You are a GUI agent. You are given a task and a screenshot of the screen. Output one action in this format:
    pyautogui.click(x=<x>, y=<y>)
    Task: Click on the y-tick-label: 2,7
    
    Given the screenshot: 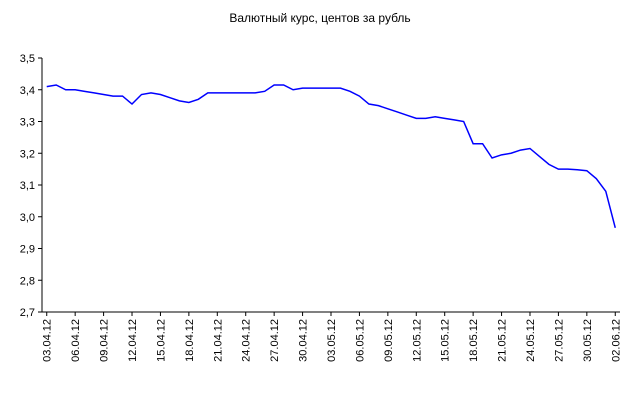 What is the action you would take?
    pyautogui.click(x=27, y=313)
    